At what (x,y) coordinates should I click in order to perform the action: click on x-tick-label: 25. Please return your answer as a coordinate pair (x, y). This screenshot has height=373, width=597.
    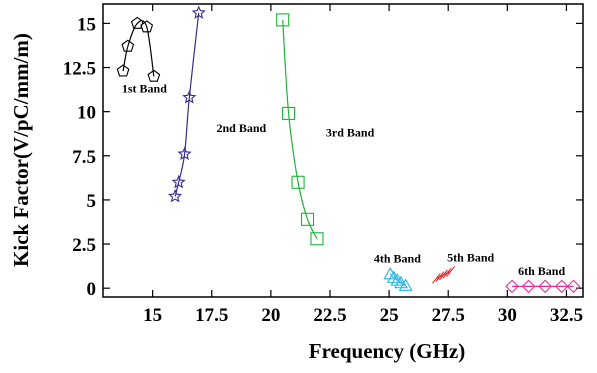
    Looking at the image, I should click on (389, 315).